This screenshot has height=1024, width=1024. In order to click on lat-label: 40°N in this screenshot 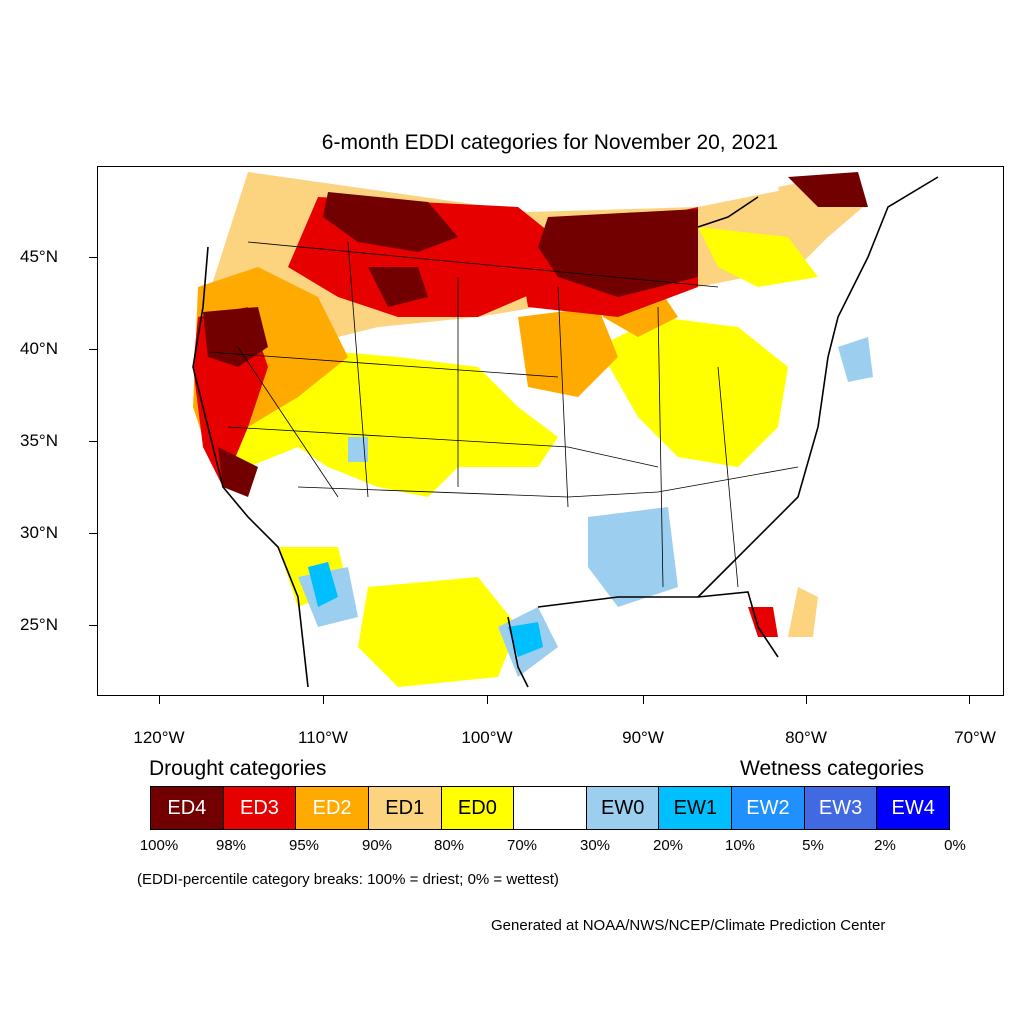, I will do `click(39, 348)`.